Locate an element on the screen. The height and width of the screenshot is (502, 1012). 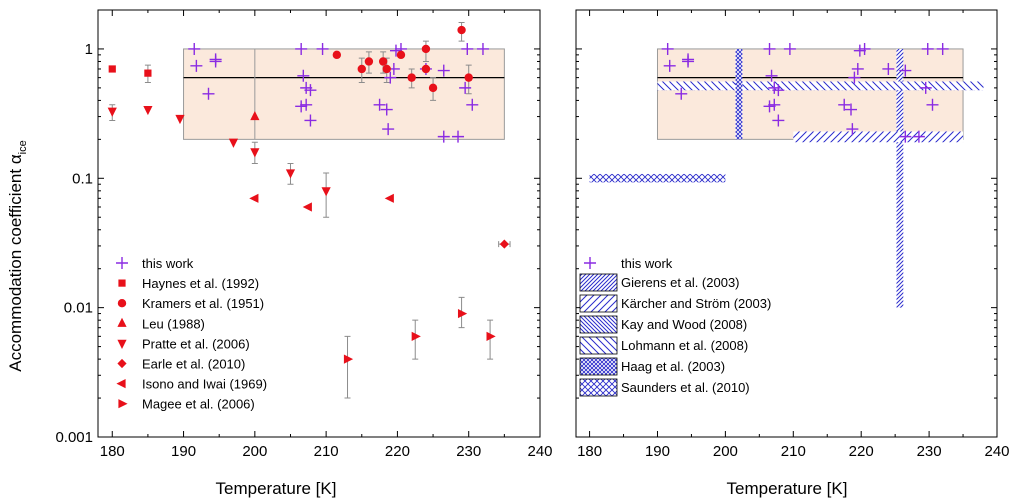
x-tick-label: 230 is located at coordinates (929, 451).